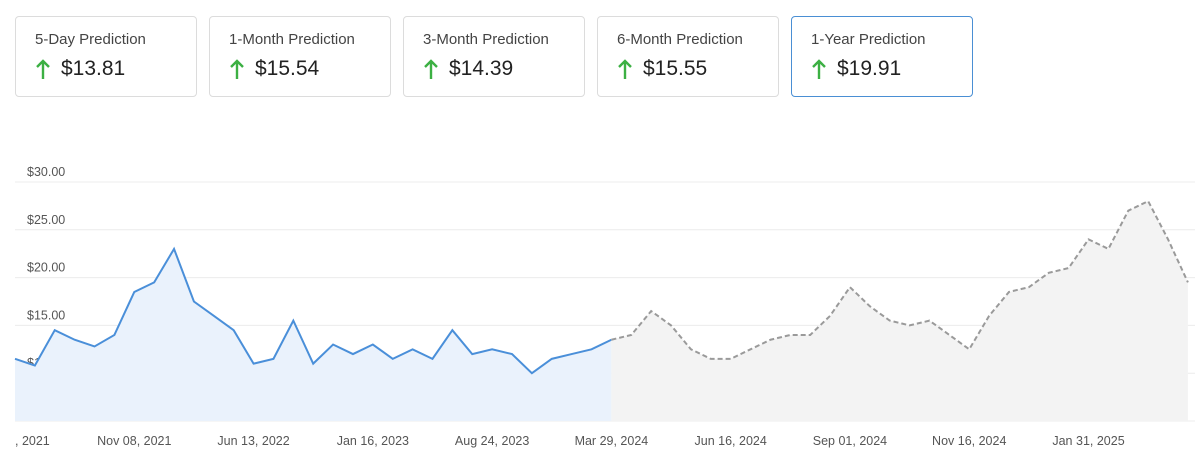 The height and width of the screenshot is (460, 1200). I want to click on x-tick-label: Sep 01, 2024, so click(850, 441).